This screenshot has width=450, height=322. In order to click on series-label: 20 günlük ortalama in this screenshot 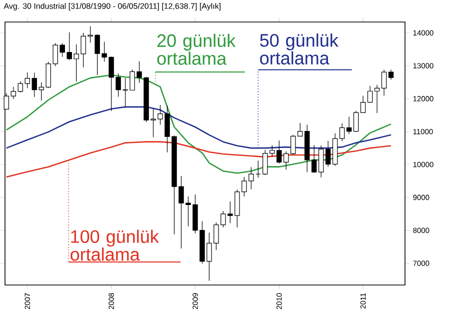, I will do `click(196, 49)`.